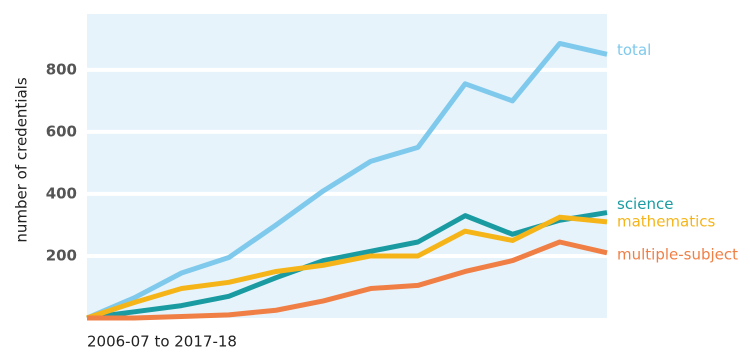  I want to click on y-tick-label: 200, so click(61, 255).